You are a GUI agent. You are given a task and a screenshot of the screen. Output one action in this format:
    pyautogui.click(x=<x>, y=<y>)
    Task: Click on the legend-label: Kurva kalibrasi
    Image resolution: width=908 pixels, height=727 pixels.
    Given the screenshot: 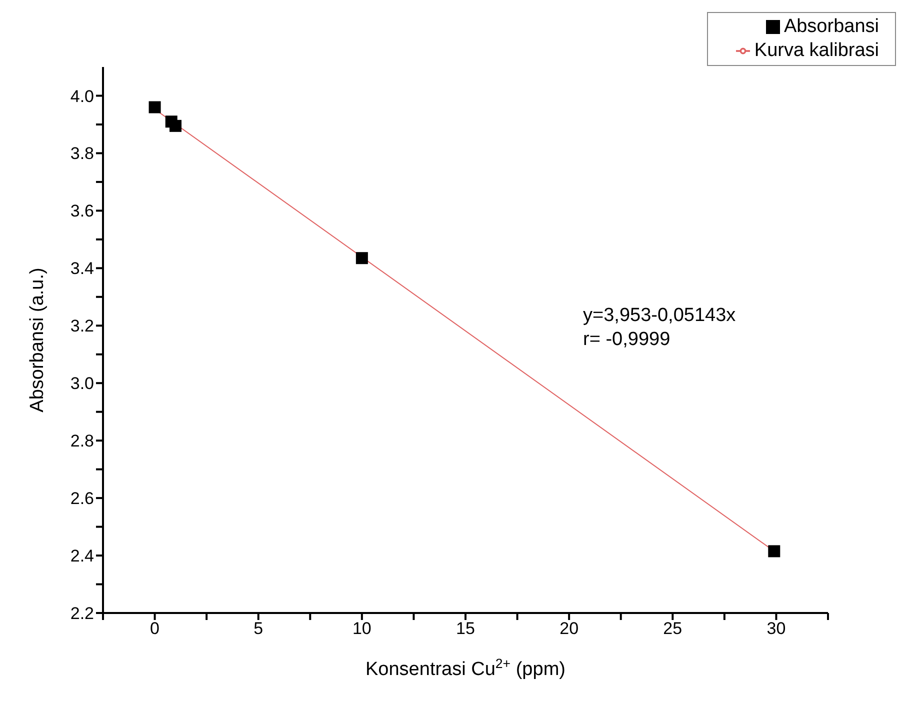 What is the action you would take?
    pyautogui.click(x=816, y=50)
    